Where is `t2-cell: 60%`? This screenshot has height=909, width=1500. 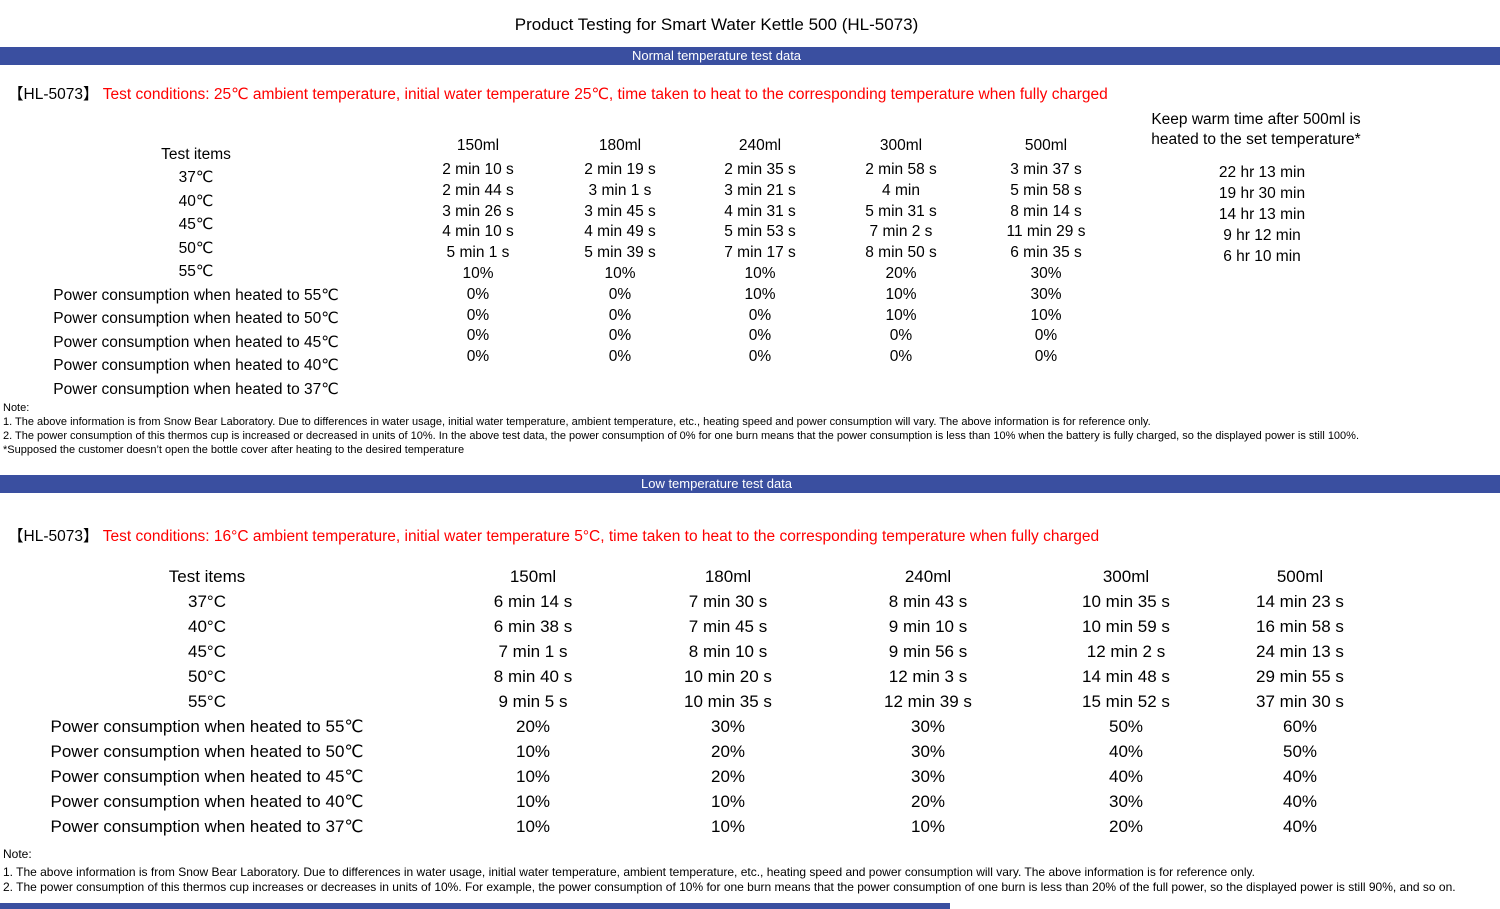 t2-cell: 60% is located at coordinates (1300, 726).